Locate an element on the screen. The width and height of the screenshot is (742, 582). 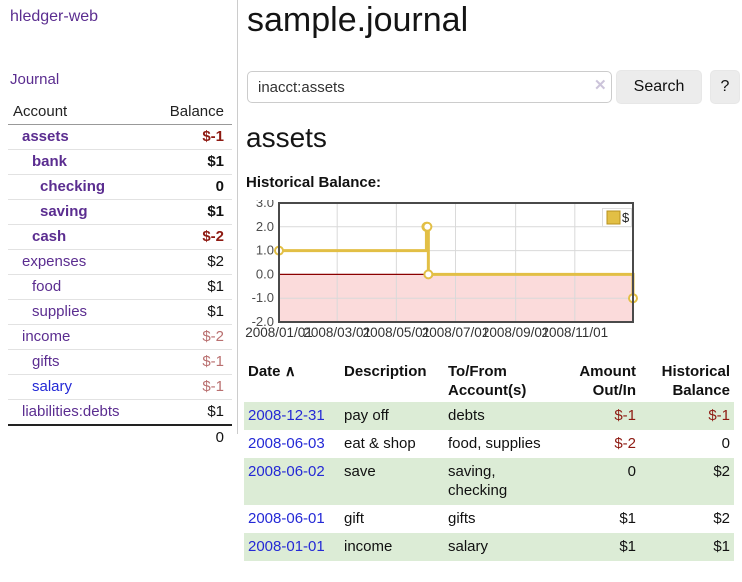
account-link: checking is located at coordinates (73, 186).